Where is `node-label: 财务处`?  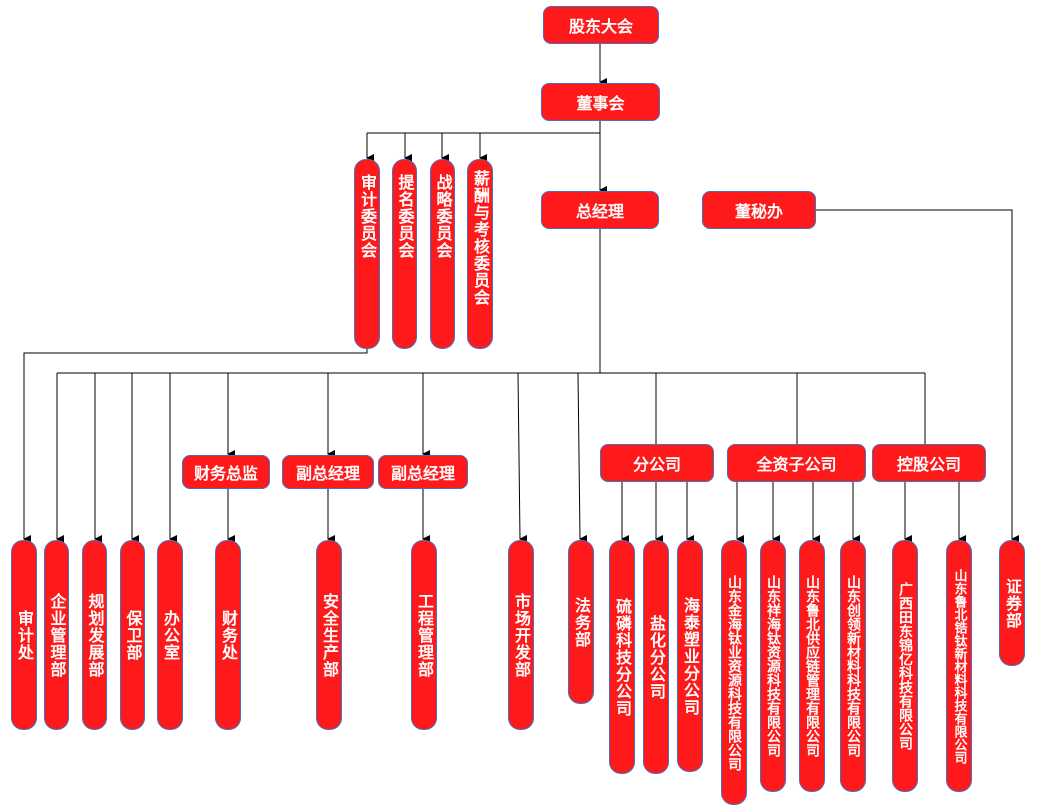
node-label: 财务处 is located at coordinates (228, 635).